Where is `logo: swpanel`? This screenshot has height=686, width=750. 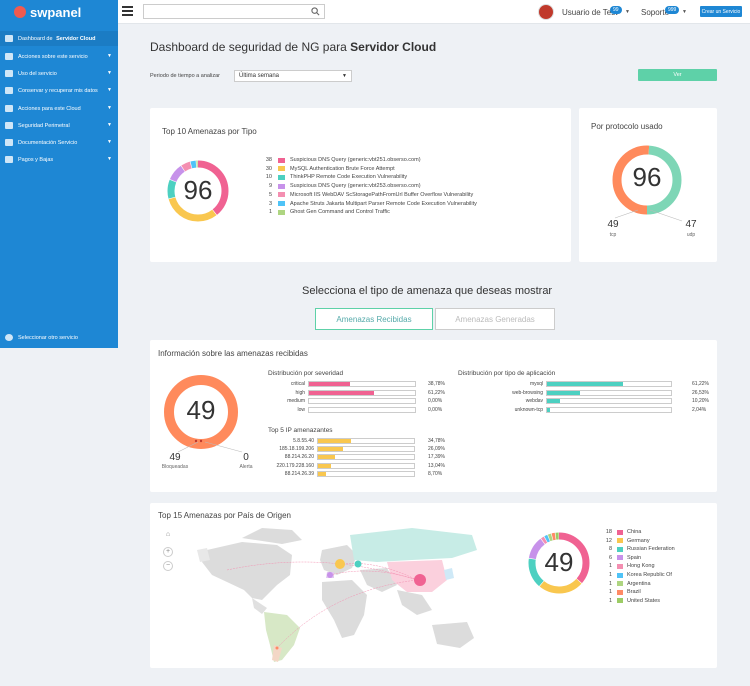 logo: swpanel is located at coordinates (59, 12).